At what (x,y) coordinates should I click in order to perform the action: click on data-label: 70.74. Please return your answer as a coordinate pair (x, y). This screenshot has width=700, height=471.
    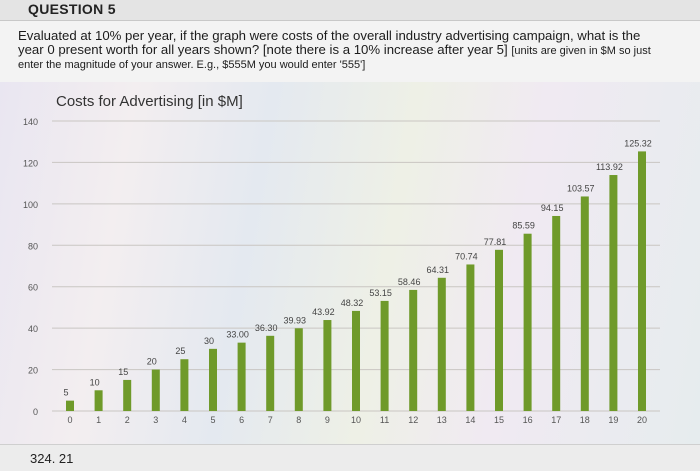
    Looking at the image, I should click on (466, 256).